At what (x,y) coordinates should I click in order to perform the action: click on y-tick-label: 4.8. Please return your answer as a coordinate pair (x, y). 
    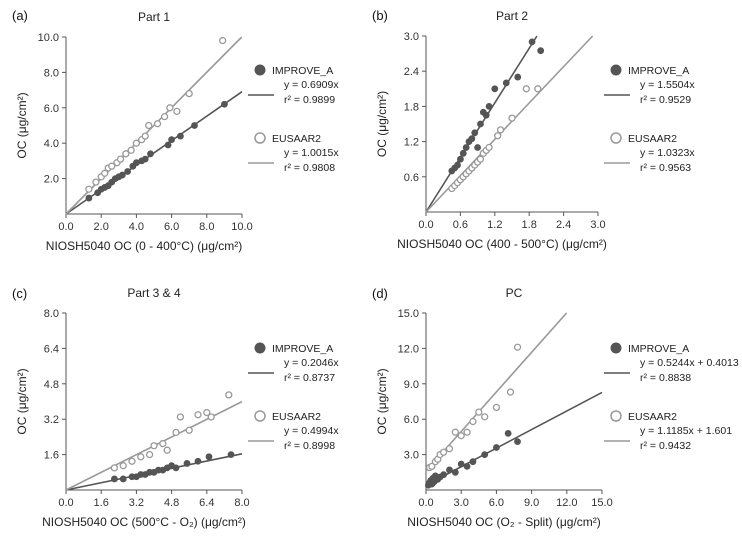
    Looking at the image, I should click on (51, 385).